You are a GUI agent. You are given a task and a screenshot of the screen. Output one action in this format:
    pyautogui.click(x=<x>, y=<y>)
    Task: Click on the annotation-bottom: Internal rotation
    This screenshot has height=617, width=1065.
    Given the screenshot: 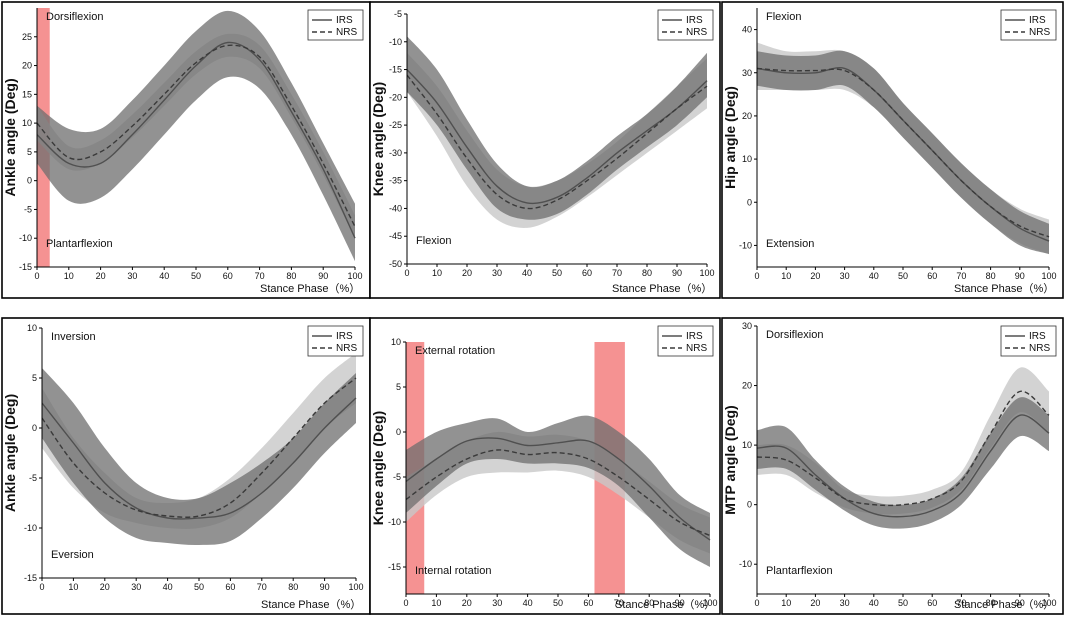 What is the action you would take?
    pyautogui.click(x=453, y=571)
    